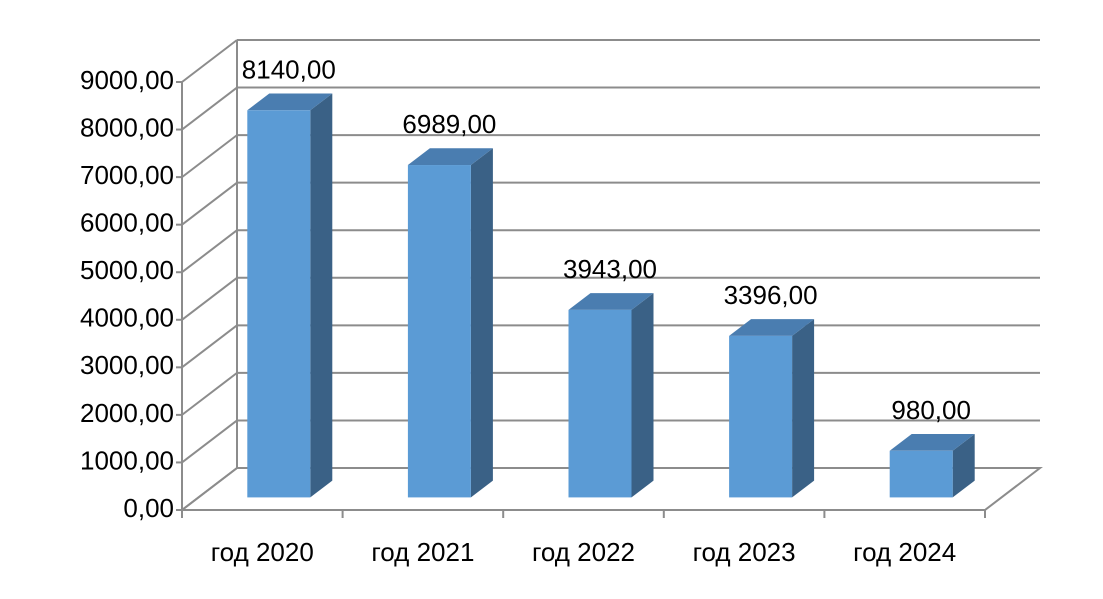  I want to click on x-tick-label: год 2021, so click(422, 552).